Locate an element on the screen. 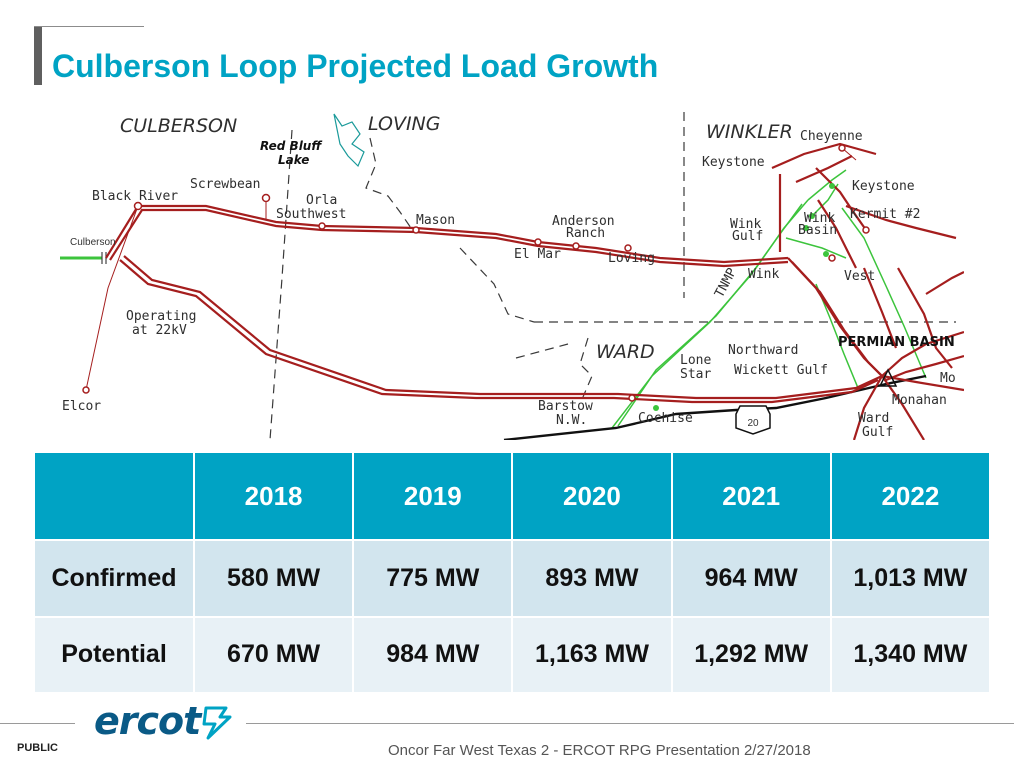 Image resolution: width=1024 pixels, height=768 pixels. label-wink-gulf-2: Gulf is located at coordinates (747, 236).